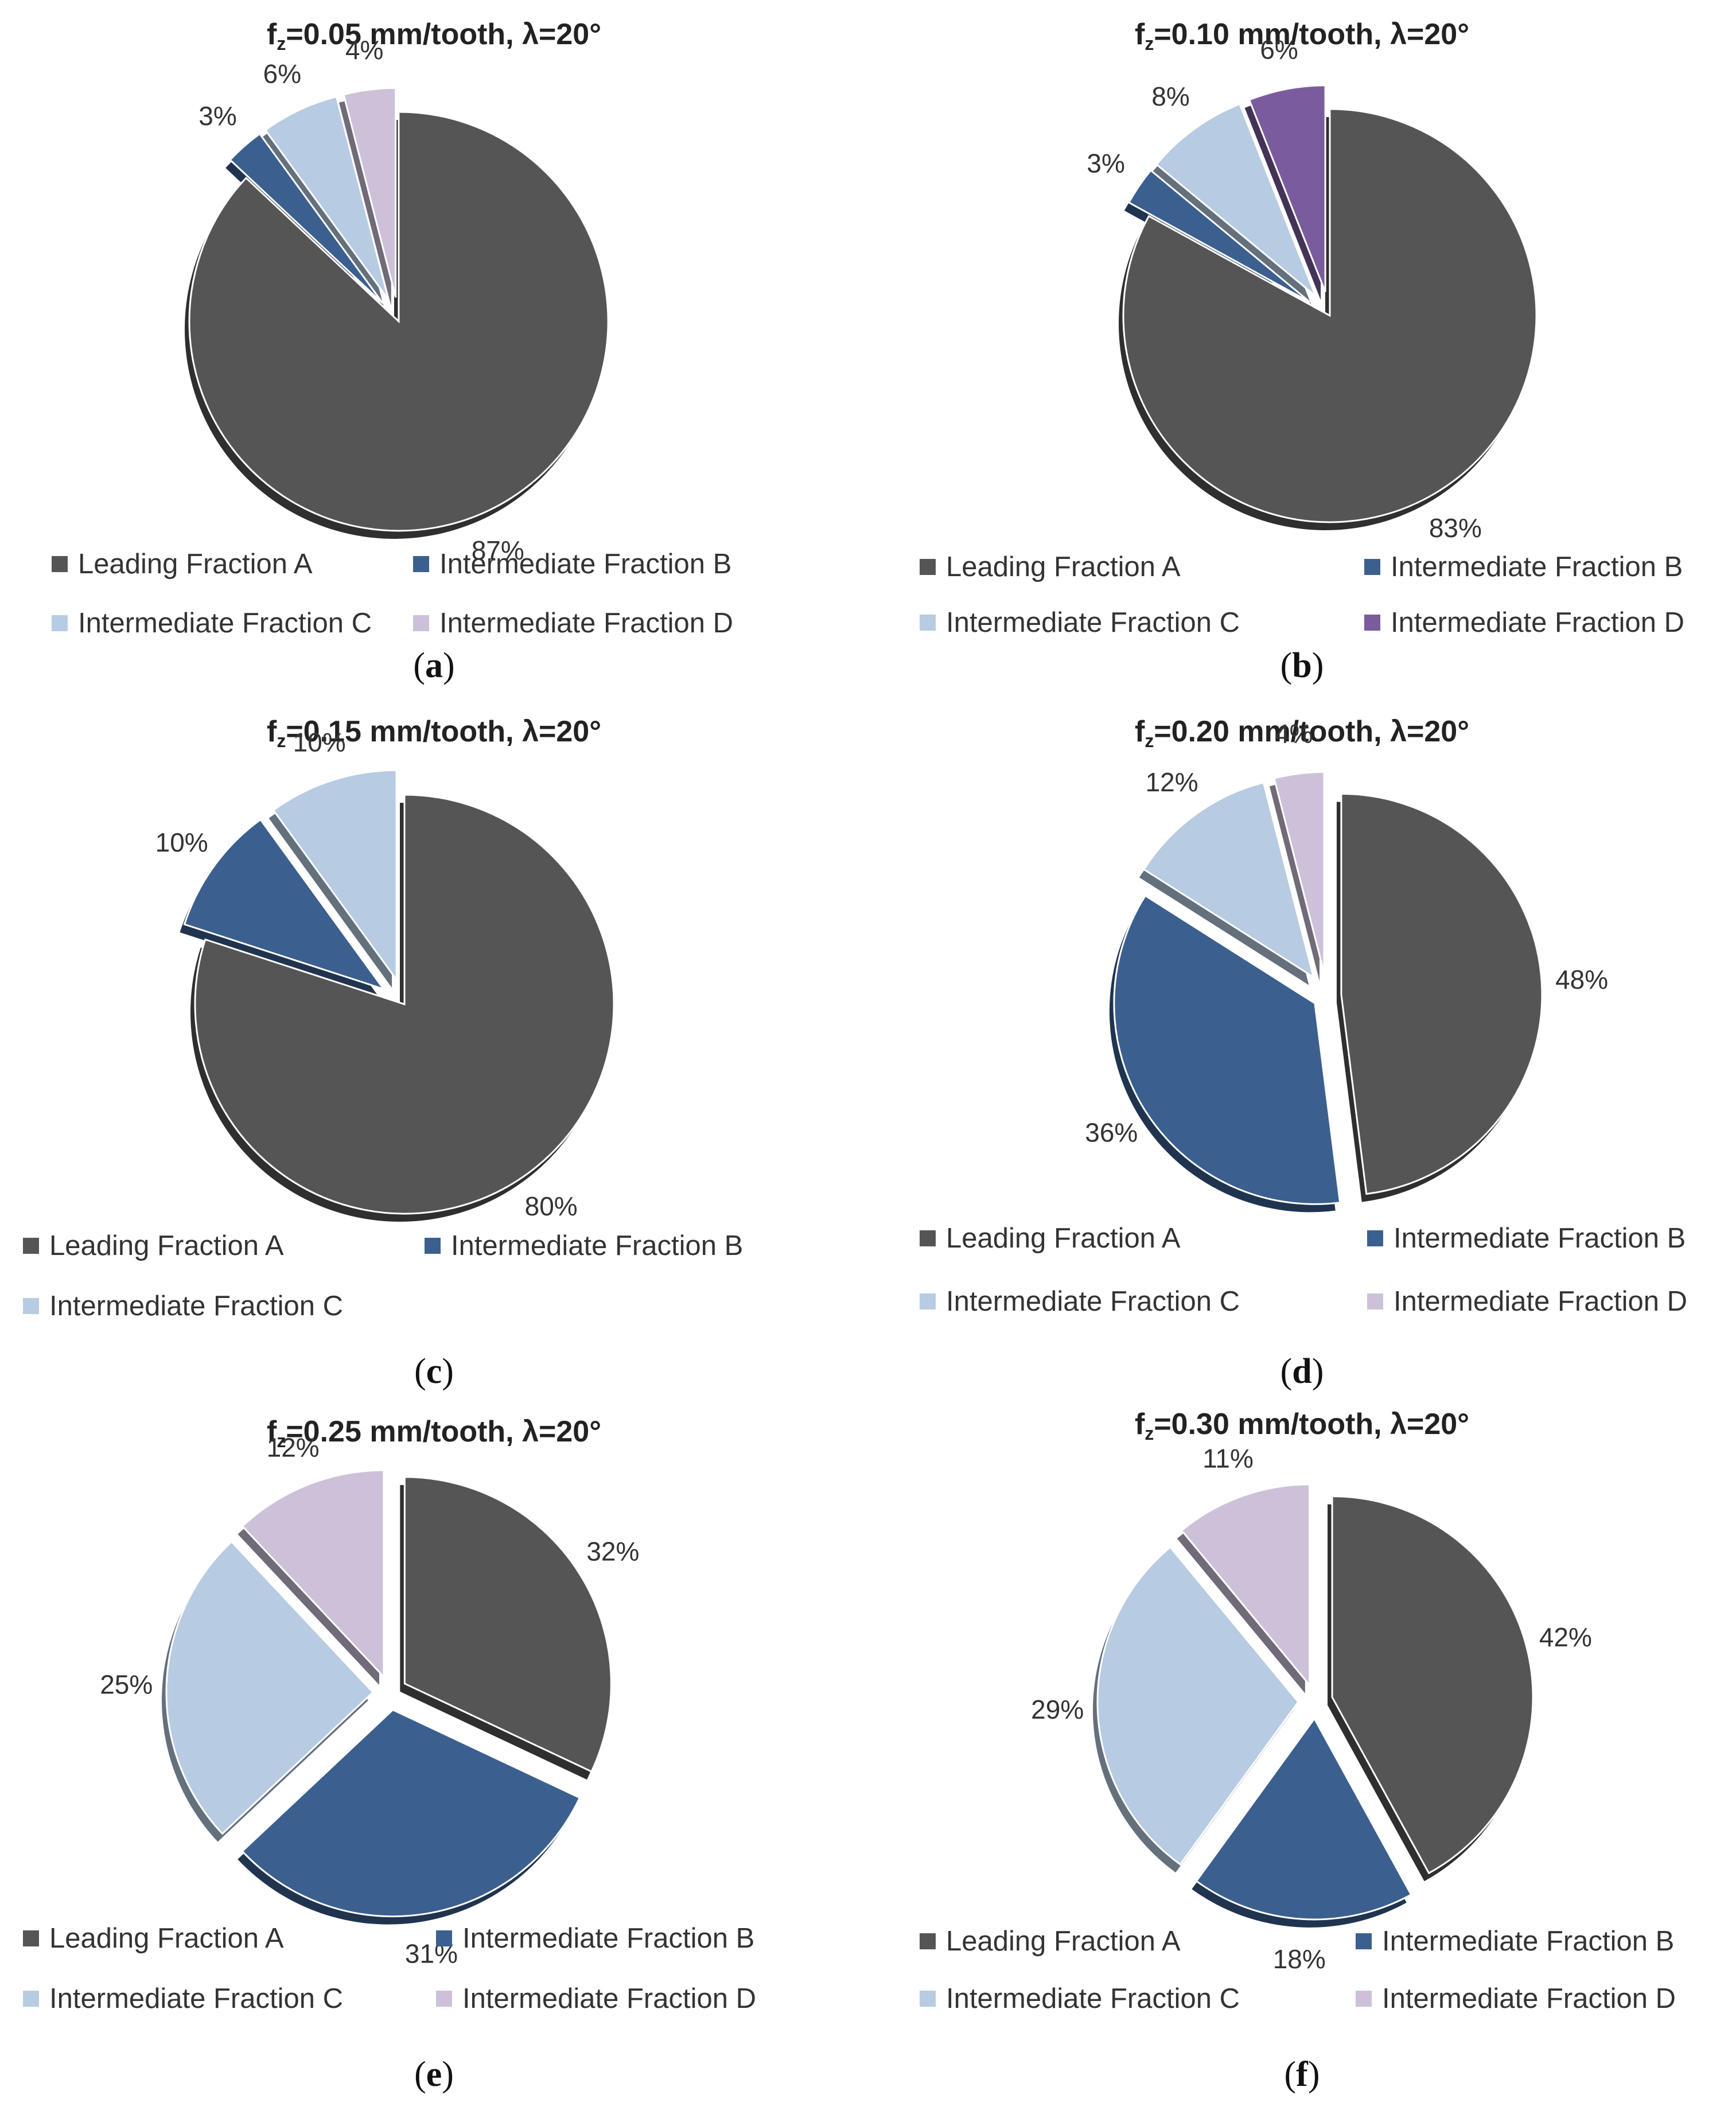 This screenshot has height=2110, width=1736. I want to click on pie-chart: 80% 10% 10%, so click(385, 974).